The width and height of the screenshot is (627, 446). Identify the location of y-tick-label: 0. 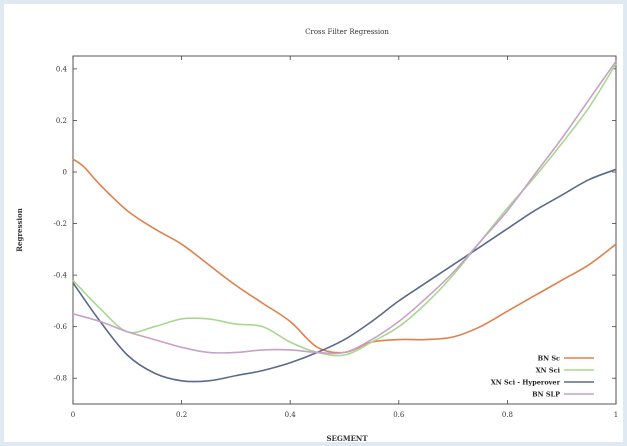
(65, 173).